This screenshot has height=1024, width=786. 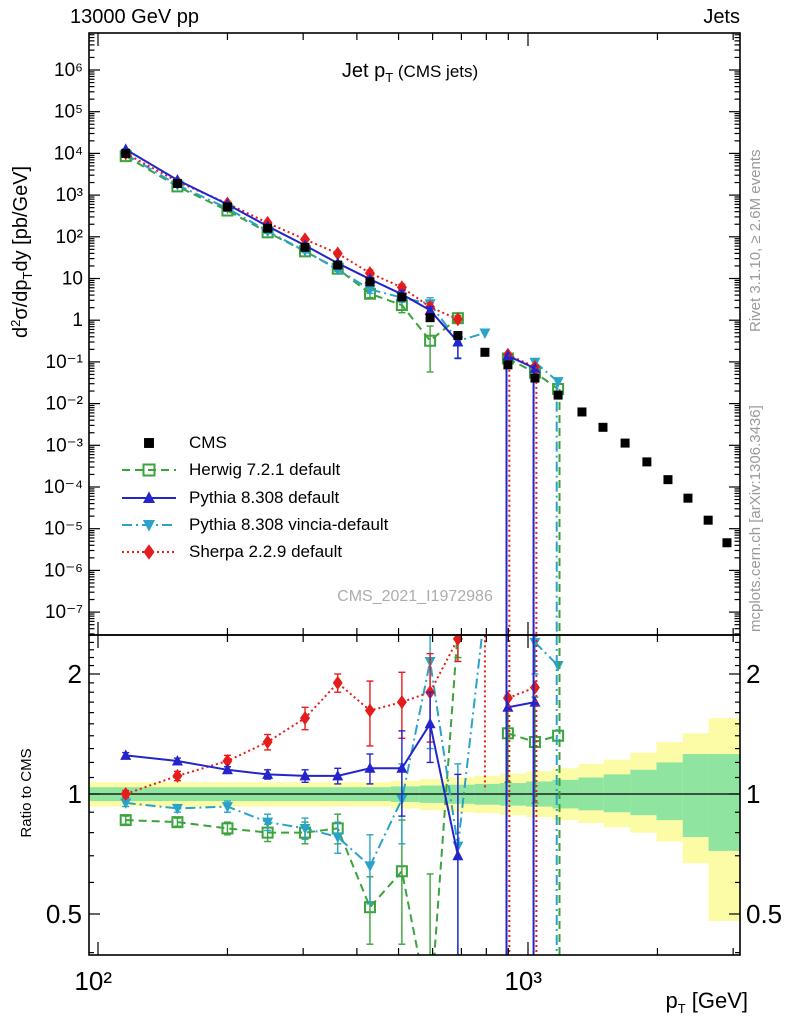 I want to click on y-axis-title-sup: 2, so click(x=15, y=323).